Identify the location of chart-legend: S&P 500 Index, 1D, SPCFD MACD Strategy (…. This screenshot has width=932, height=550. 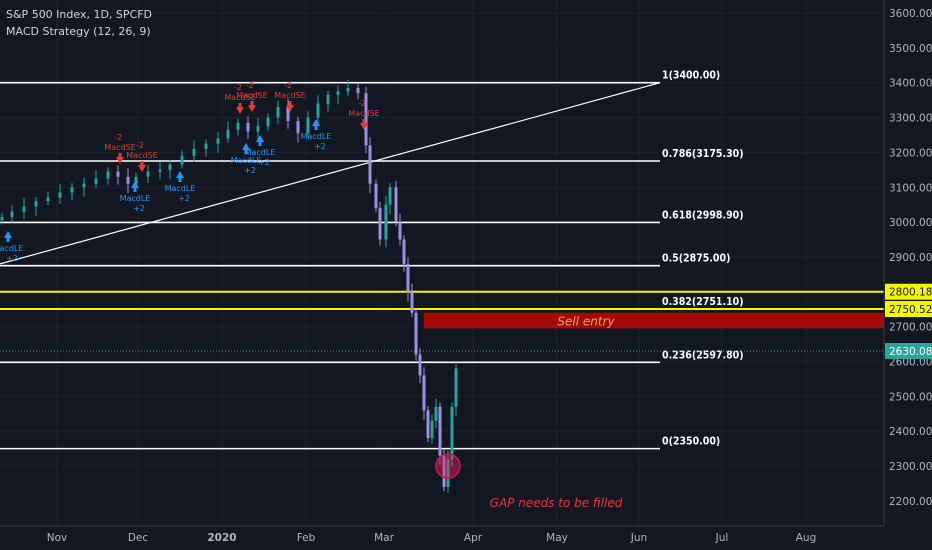
(79, 23).